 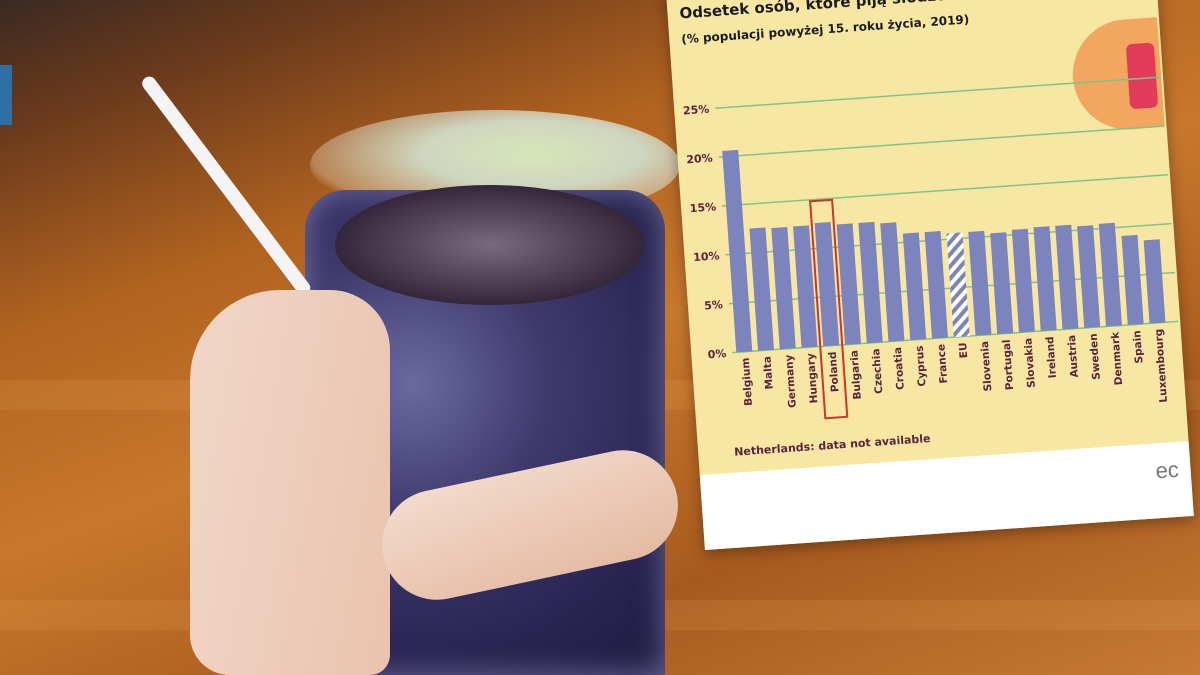 What do you see at coordinates (490, 245) in the screenshot?
I see `ice-cubes` at bounding box center [490, 245].